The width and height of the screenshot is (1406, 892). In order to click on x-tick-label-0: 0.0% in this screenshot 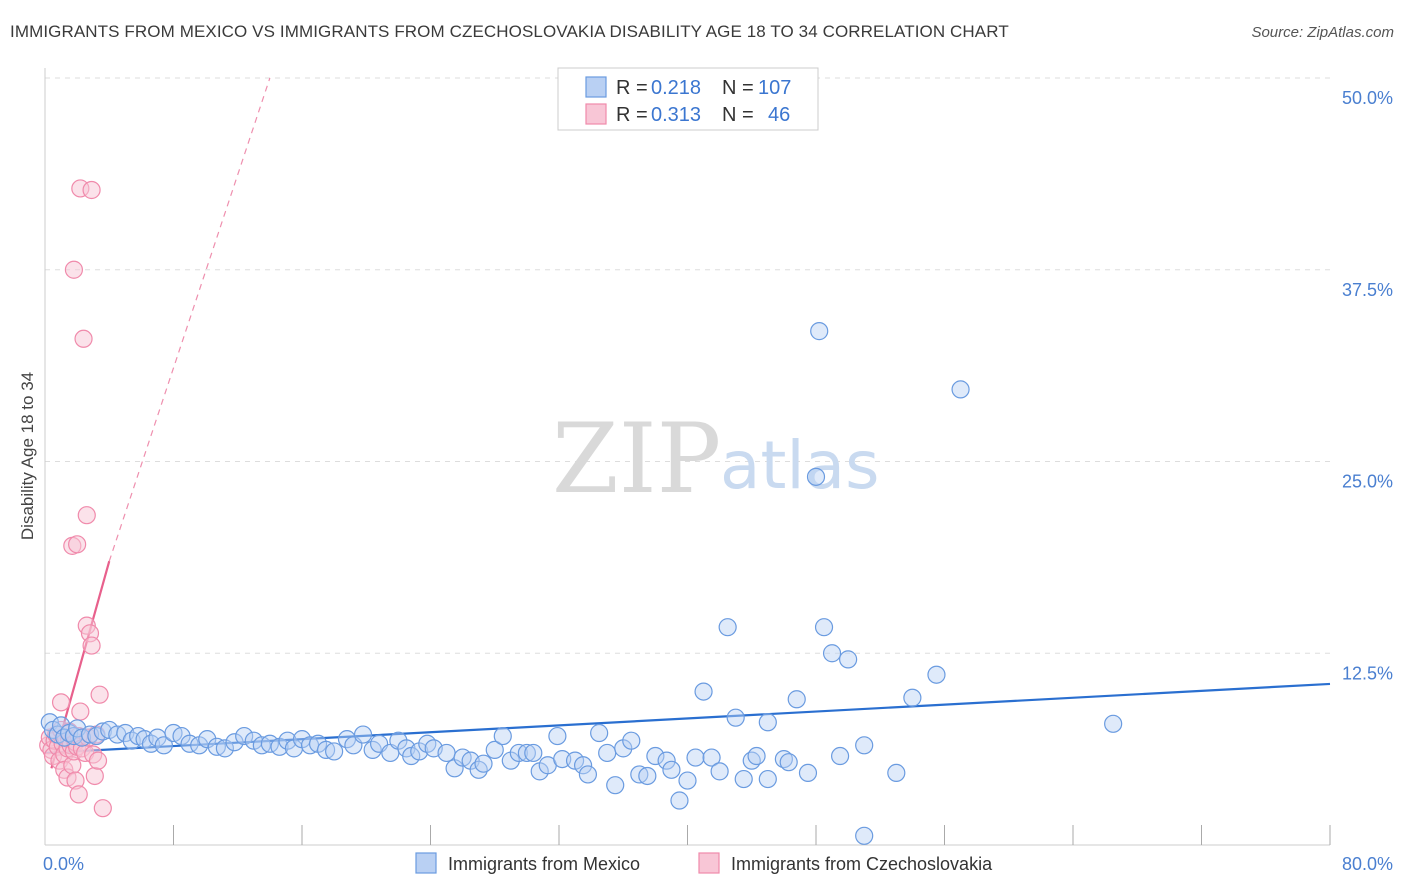, I will do `click(63, 864)`.